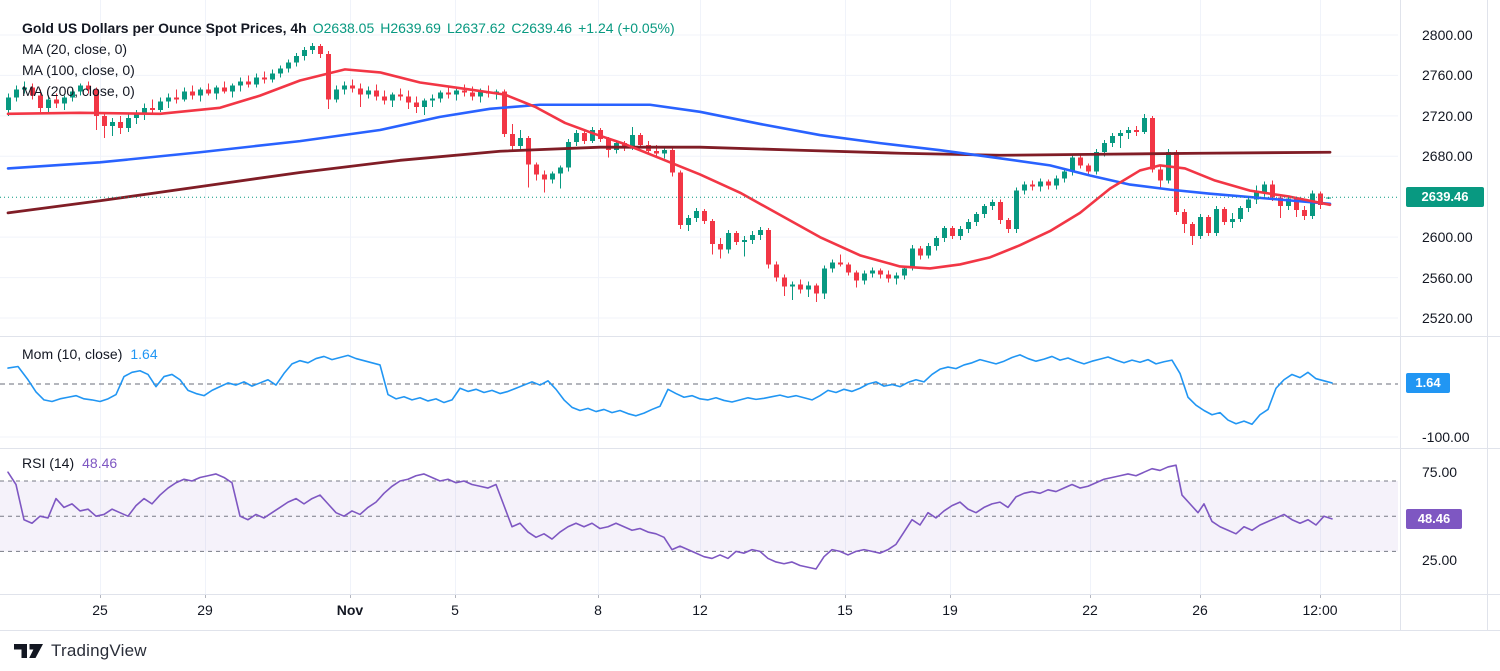 The image size is (1500, 671). Describe the element at coordinates (455, 610) in the screenshot. I see `time-axis-label: 5` at that location.